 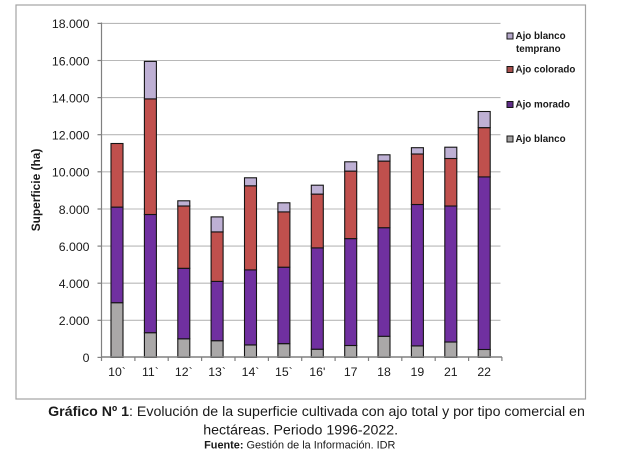 I want to click on svg-text: 21, so click(x=451, y=372).